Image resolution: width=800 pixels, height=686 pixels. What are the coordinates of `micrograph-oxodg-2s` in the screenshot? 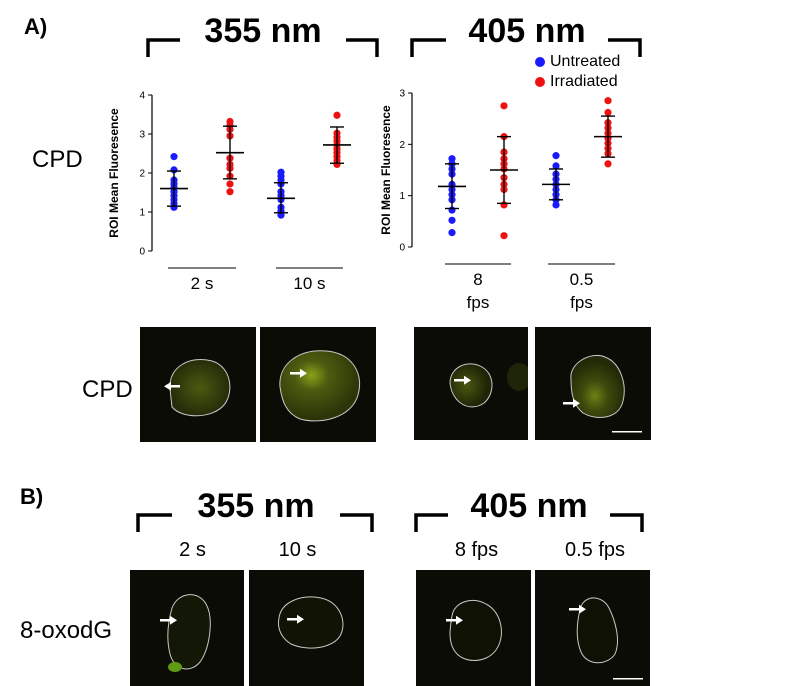 It's located at (187, 628).